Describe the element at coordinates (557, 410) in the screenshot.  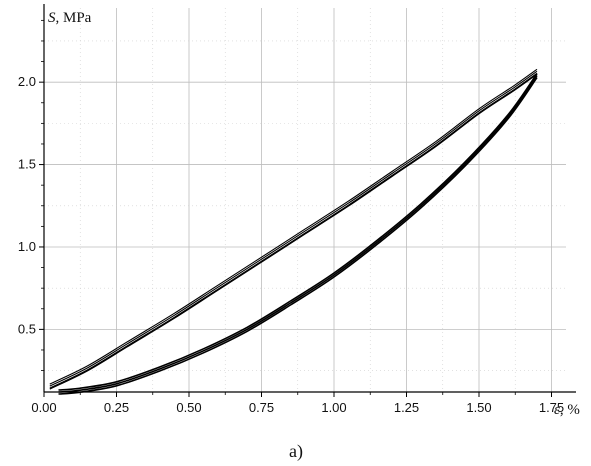
I see `x-axis-symbol: ε` at that location.